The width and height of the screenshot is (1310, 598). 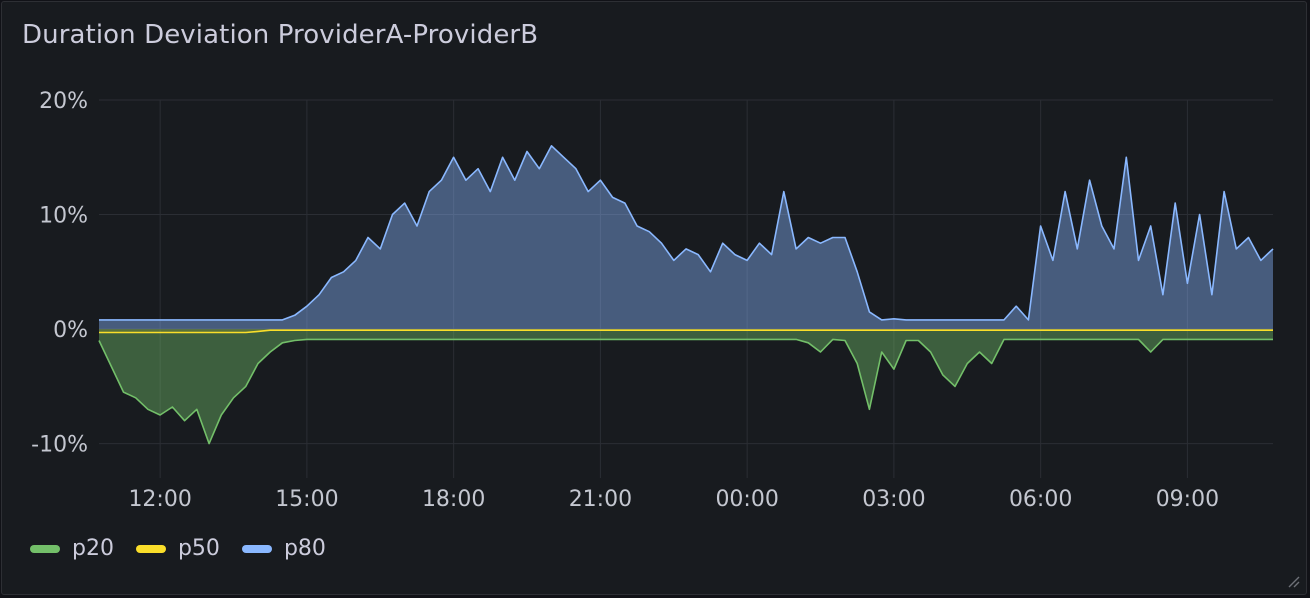 I want to click on x-tick-label-3: 21:00, so click(x=600, y=499).